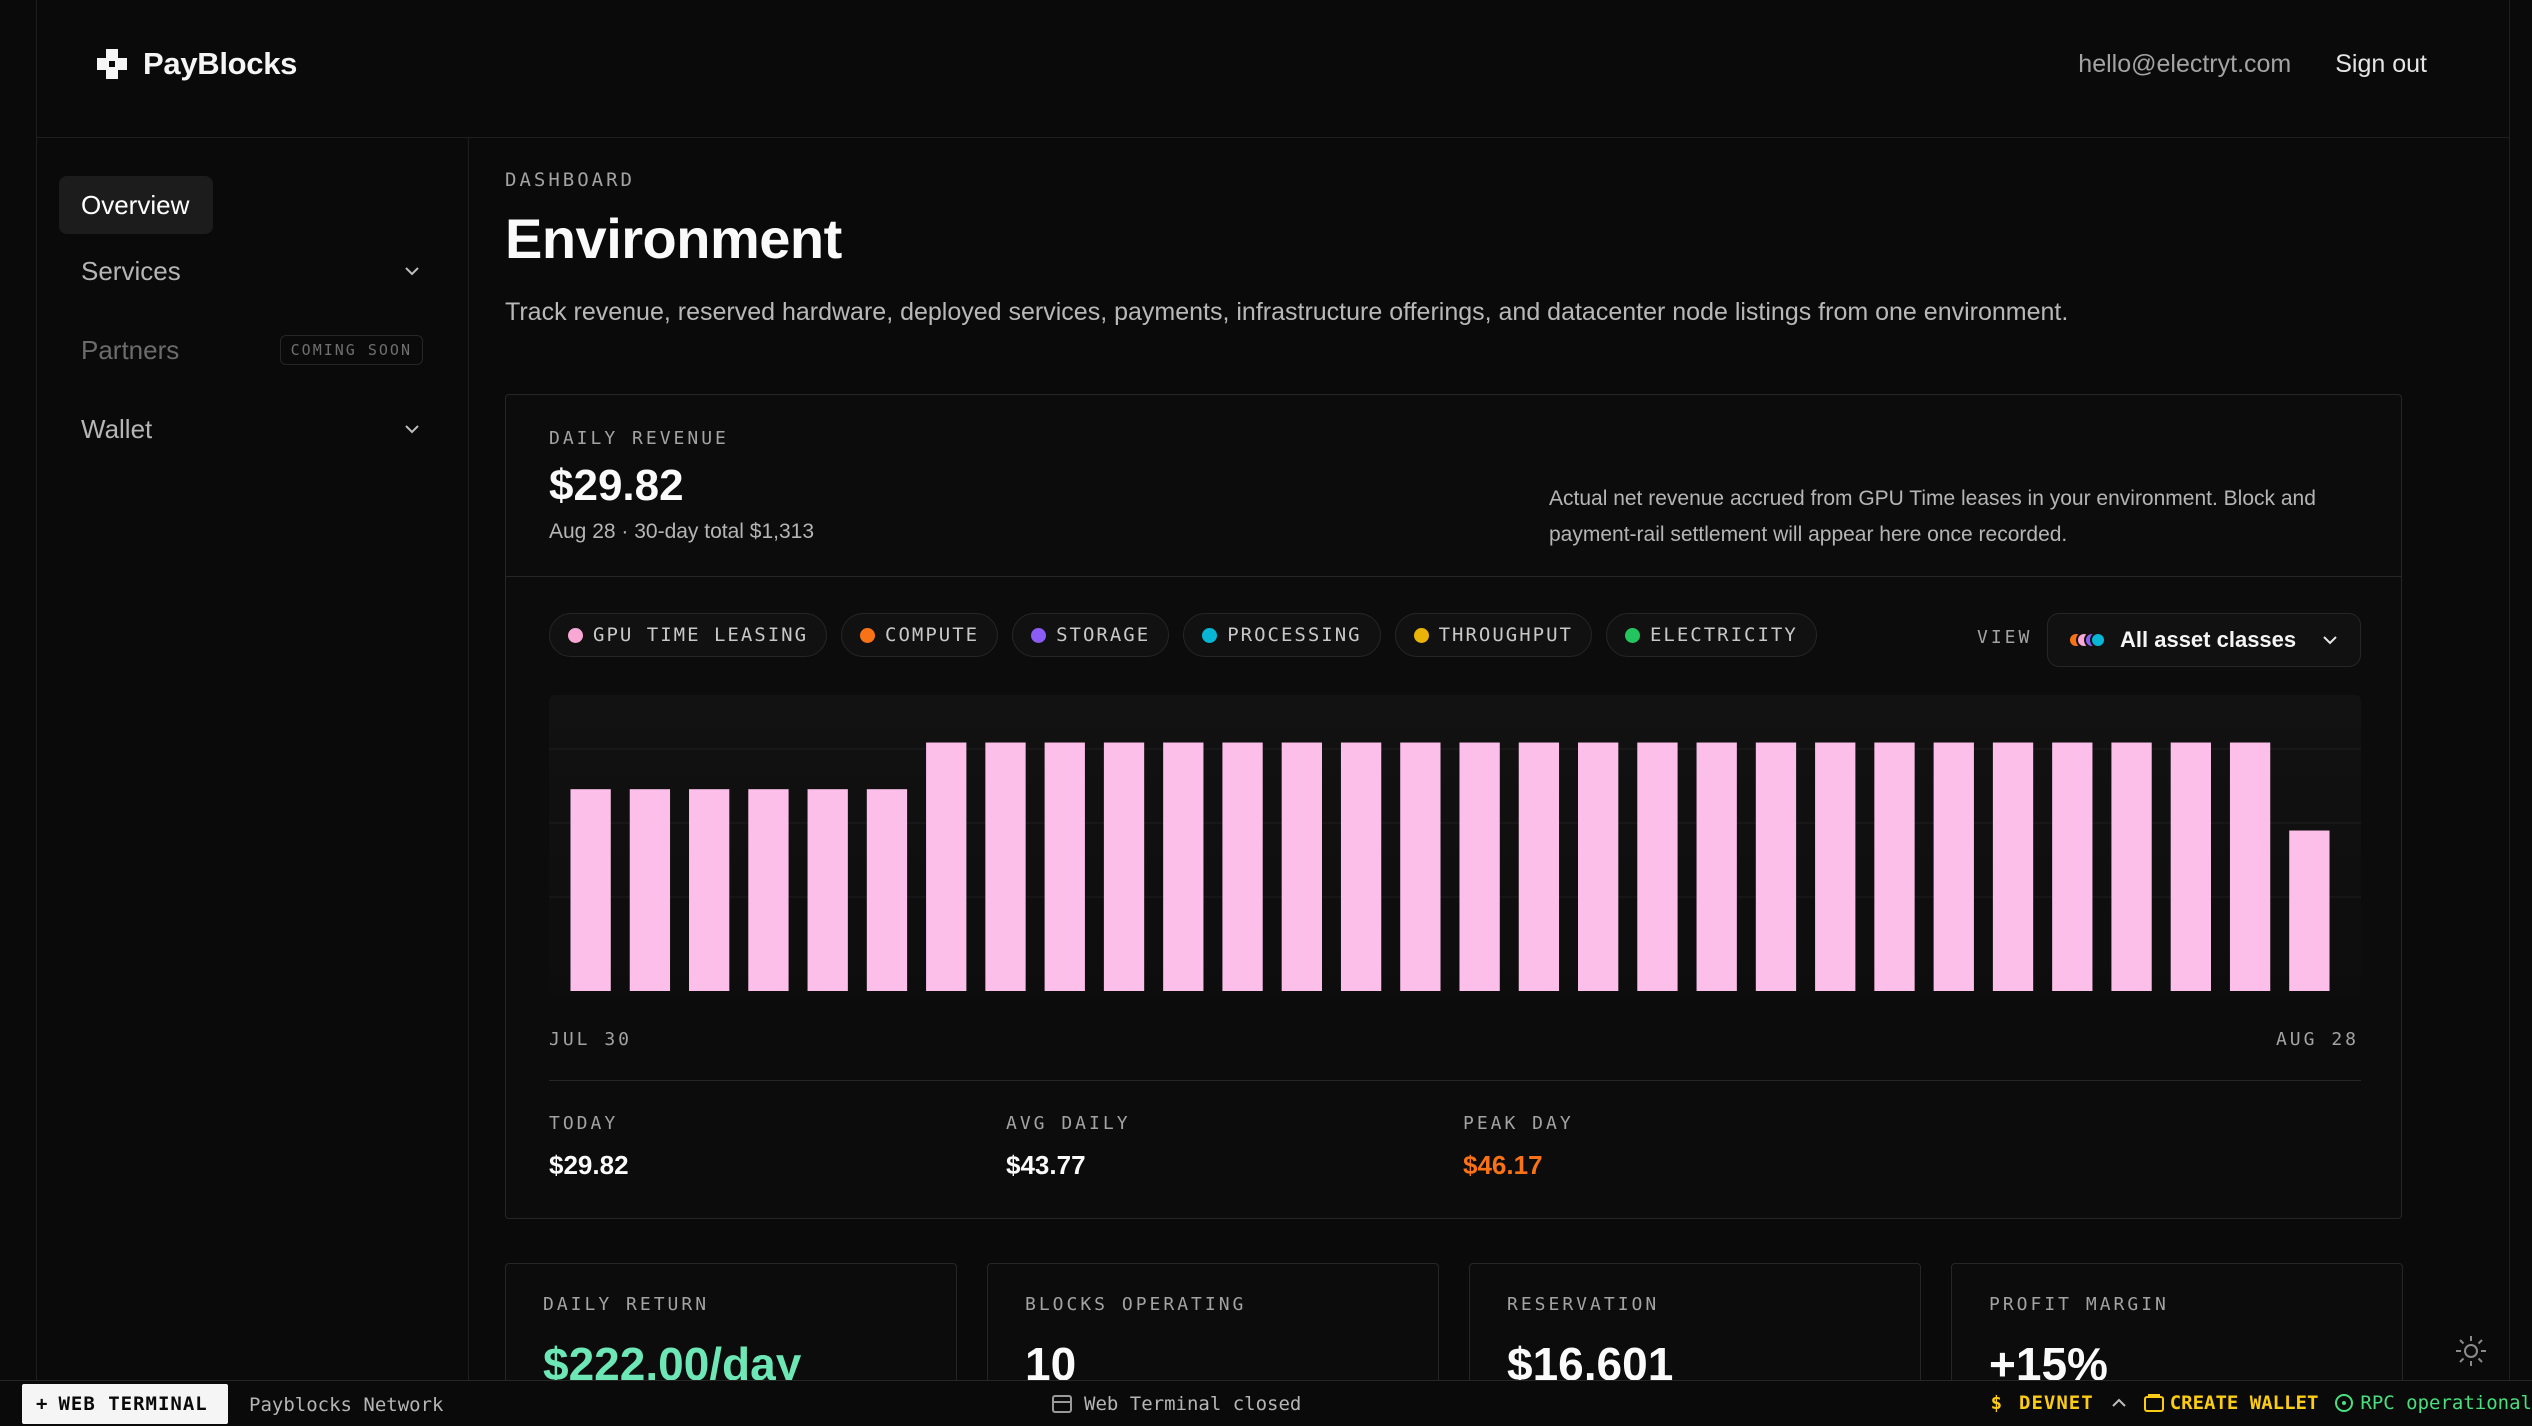  I want to click on brand-logo: PayBlocks, so click(196, 64).